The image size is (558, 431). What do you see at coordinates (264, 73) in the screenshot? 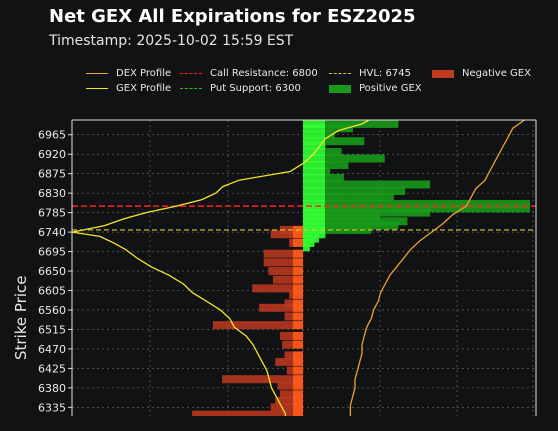
I see `legend-label-call-resistance: Call Resistance: 6800` at bounding box center [264, 73].